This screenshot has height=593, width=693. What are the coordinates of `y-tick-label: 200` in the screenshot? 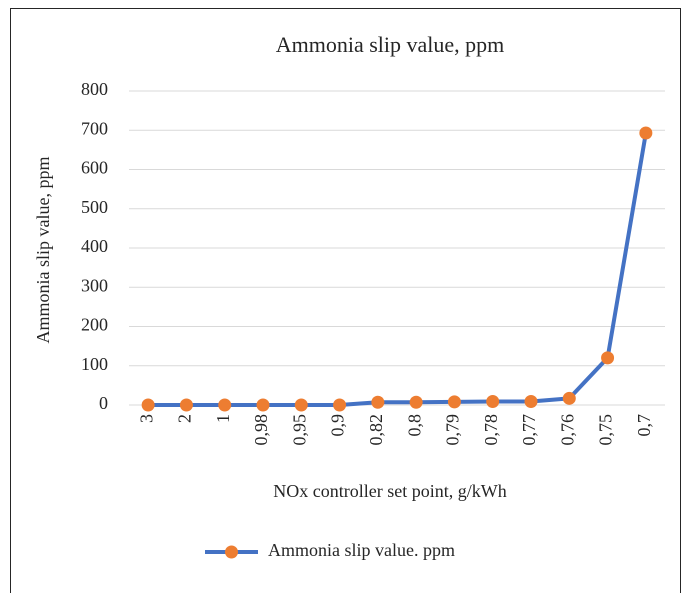 It's located at (94, 325).